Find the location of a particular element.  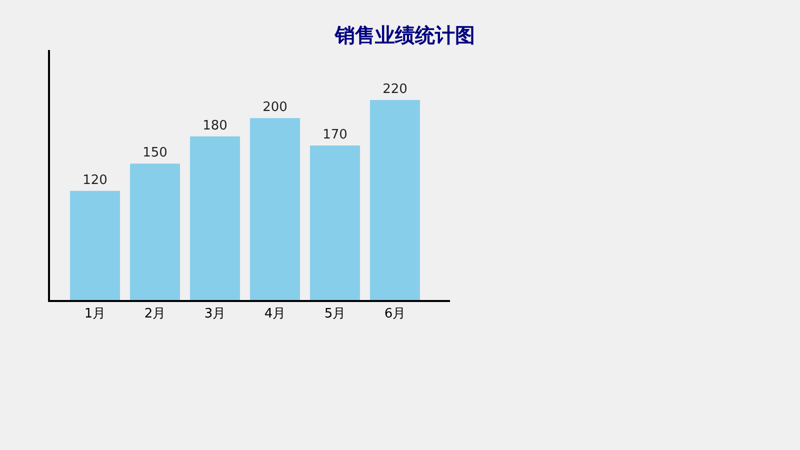

x-tick-label: 2月 is located at coordinates (155, 314).